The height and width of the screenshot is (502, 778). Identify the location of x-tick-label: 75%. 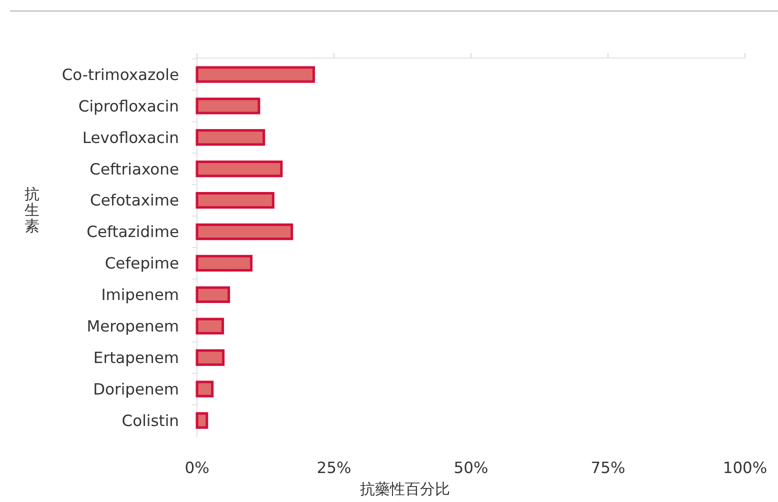
(608, 468).